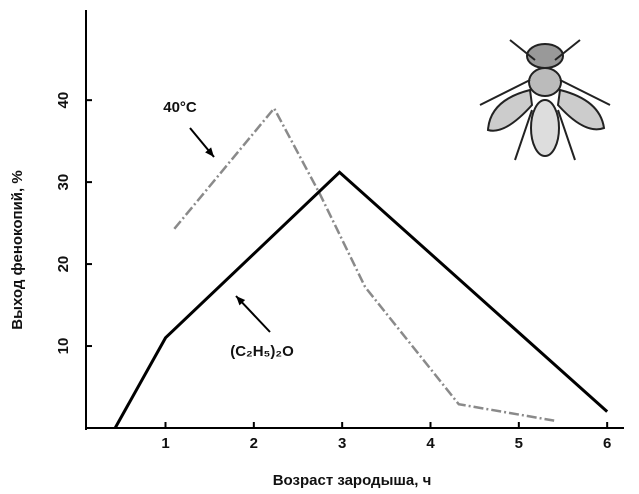  Describe the element at coordinates (63, 346) in the screenshot. I see `y-tick-label: 10` at that location.